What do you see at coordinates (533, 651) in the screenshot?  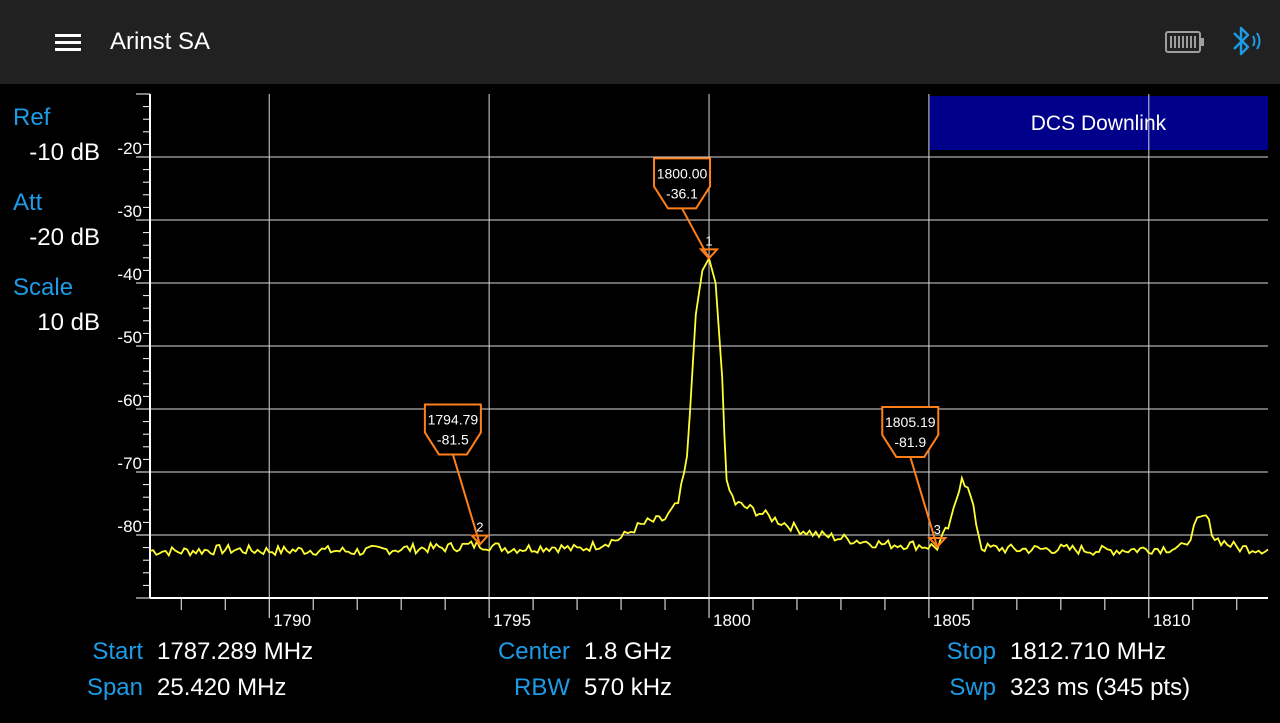 I see `center-key: Center` at bounding box center [533, 651].